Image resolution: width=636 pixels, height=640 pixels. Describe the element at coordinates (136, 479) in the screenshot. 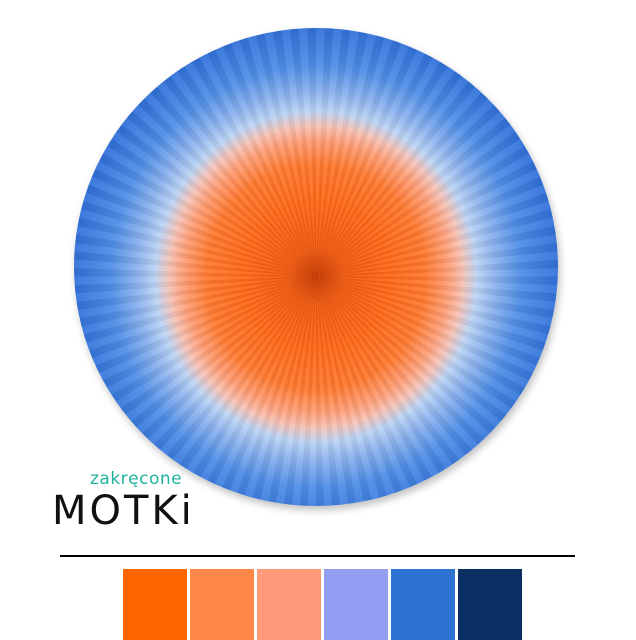

I see `logo-tagline: zakręcone` at that location.